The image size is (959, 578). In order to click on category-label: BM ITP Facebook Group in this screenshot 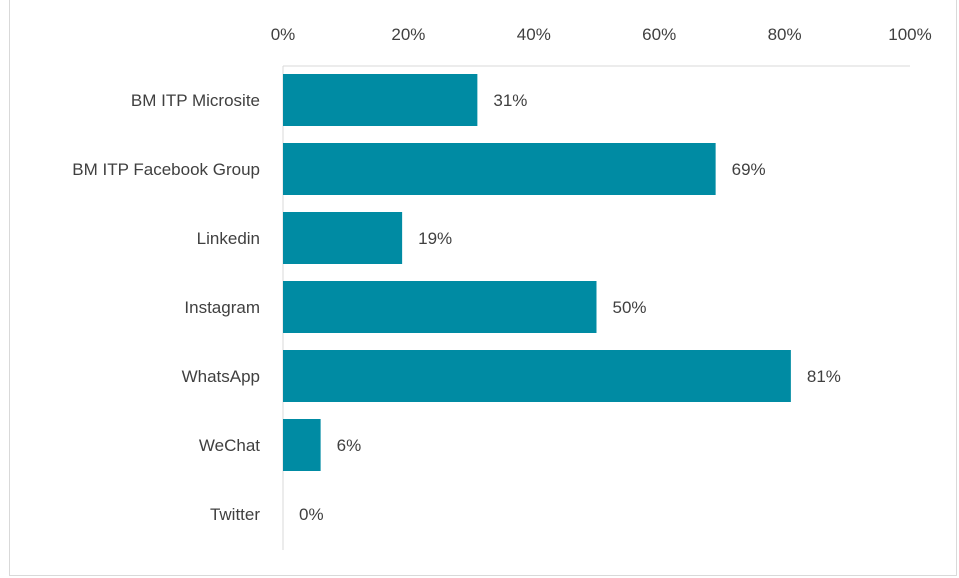, I will do `click(166, 169)`.